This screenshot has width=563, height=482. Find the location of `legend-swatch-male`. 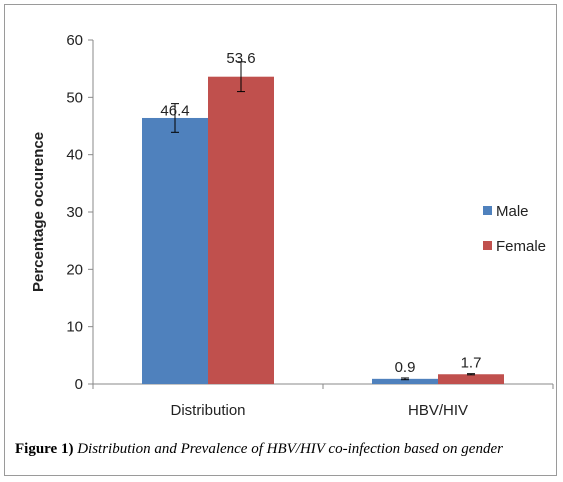

legend-swatch-male is located at coordinates (487, 210).